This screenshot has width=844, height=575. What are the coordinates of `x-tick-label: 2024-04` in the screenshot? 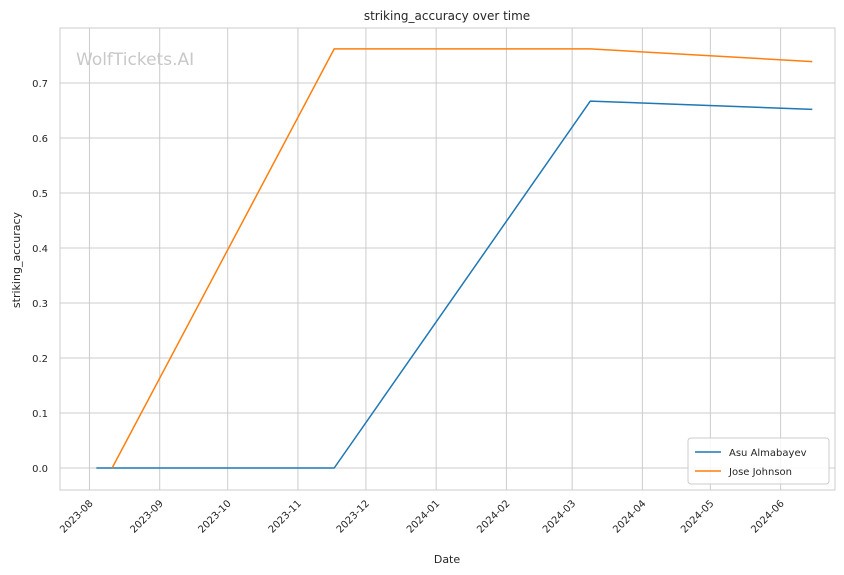 It's located at (629, 516).